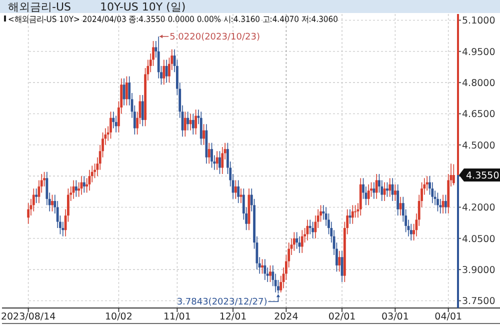 The width and height of the screenshot is (500, 325). I want to click on annotation: 5.0220(2023/10/23), so click(215, 37).